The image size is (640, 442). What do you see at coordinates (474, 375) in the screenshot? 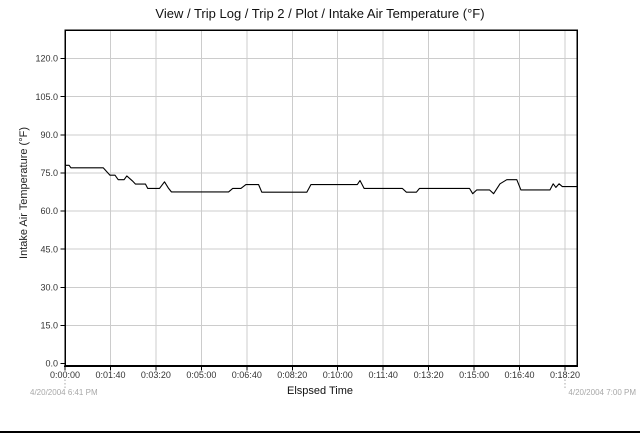
I see `x-tick-label: 0:15:00` at bounding box center [474, 375].